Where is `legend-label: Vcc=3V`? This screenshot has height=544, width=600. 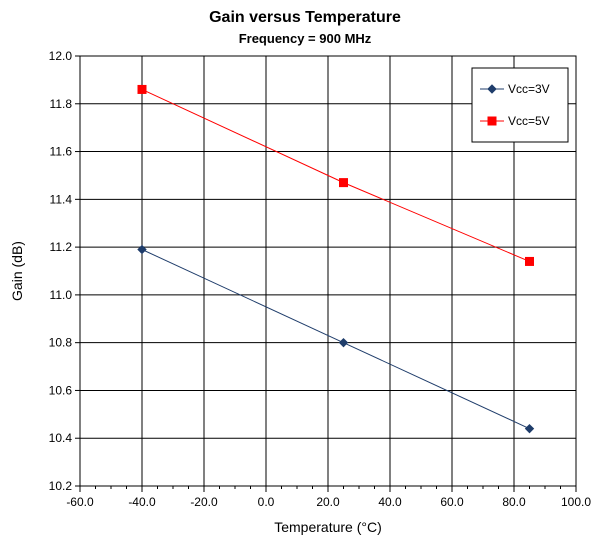 legend-label: Vcc=3V is located at coordinates (529, 89).